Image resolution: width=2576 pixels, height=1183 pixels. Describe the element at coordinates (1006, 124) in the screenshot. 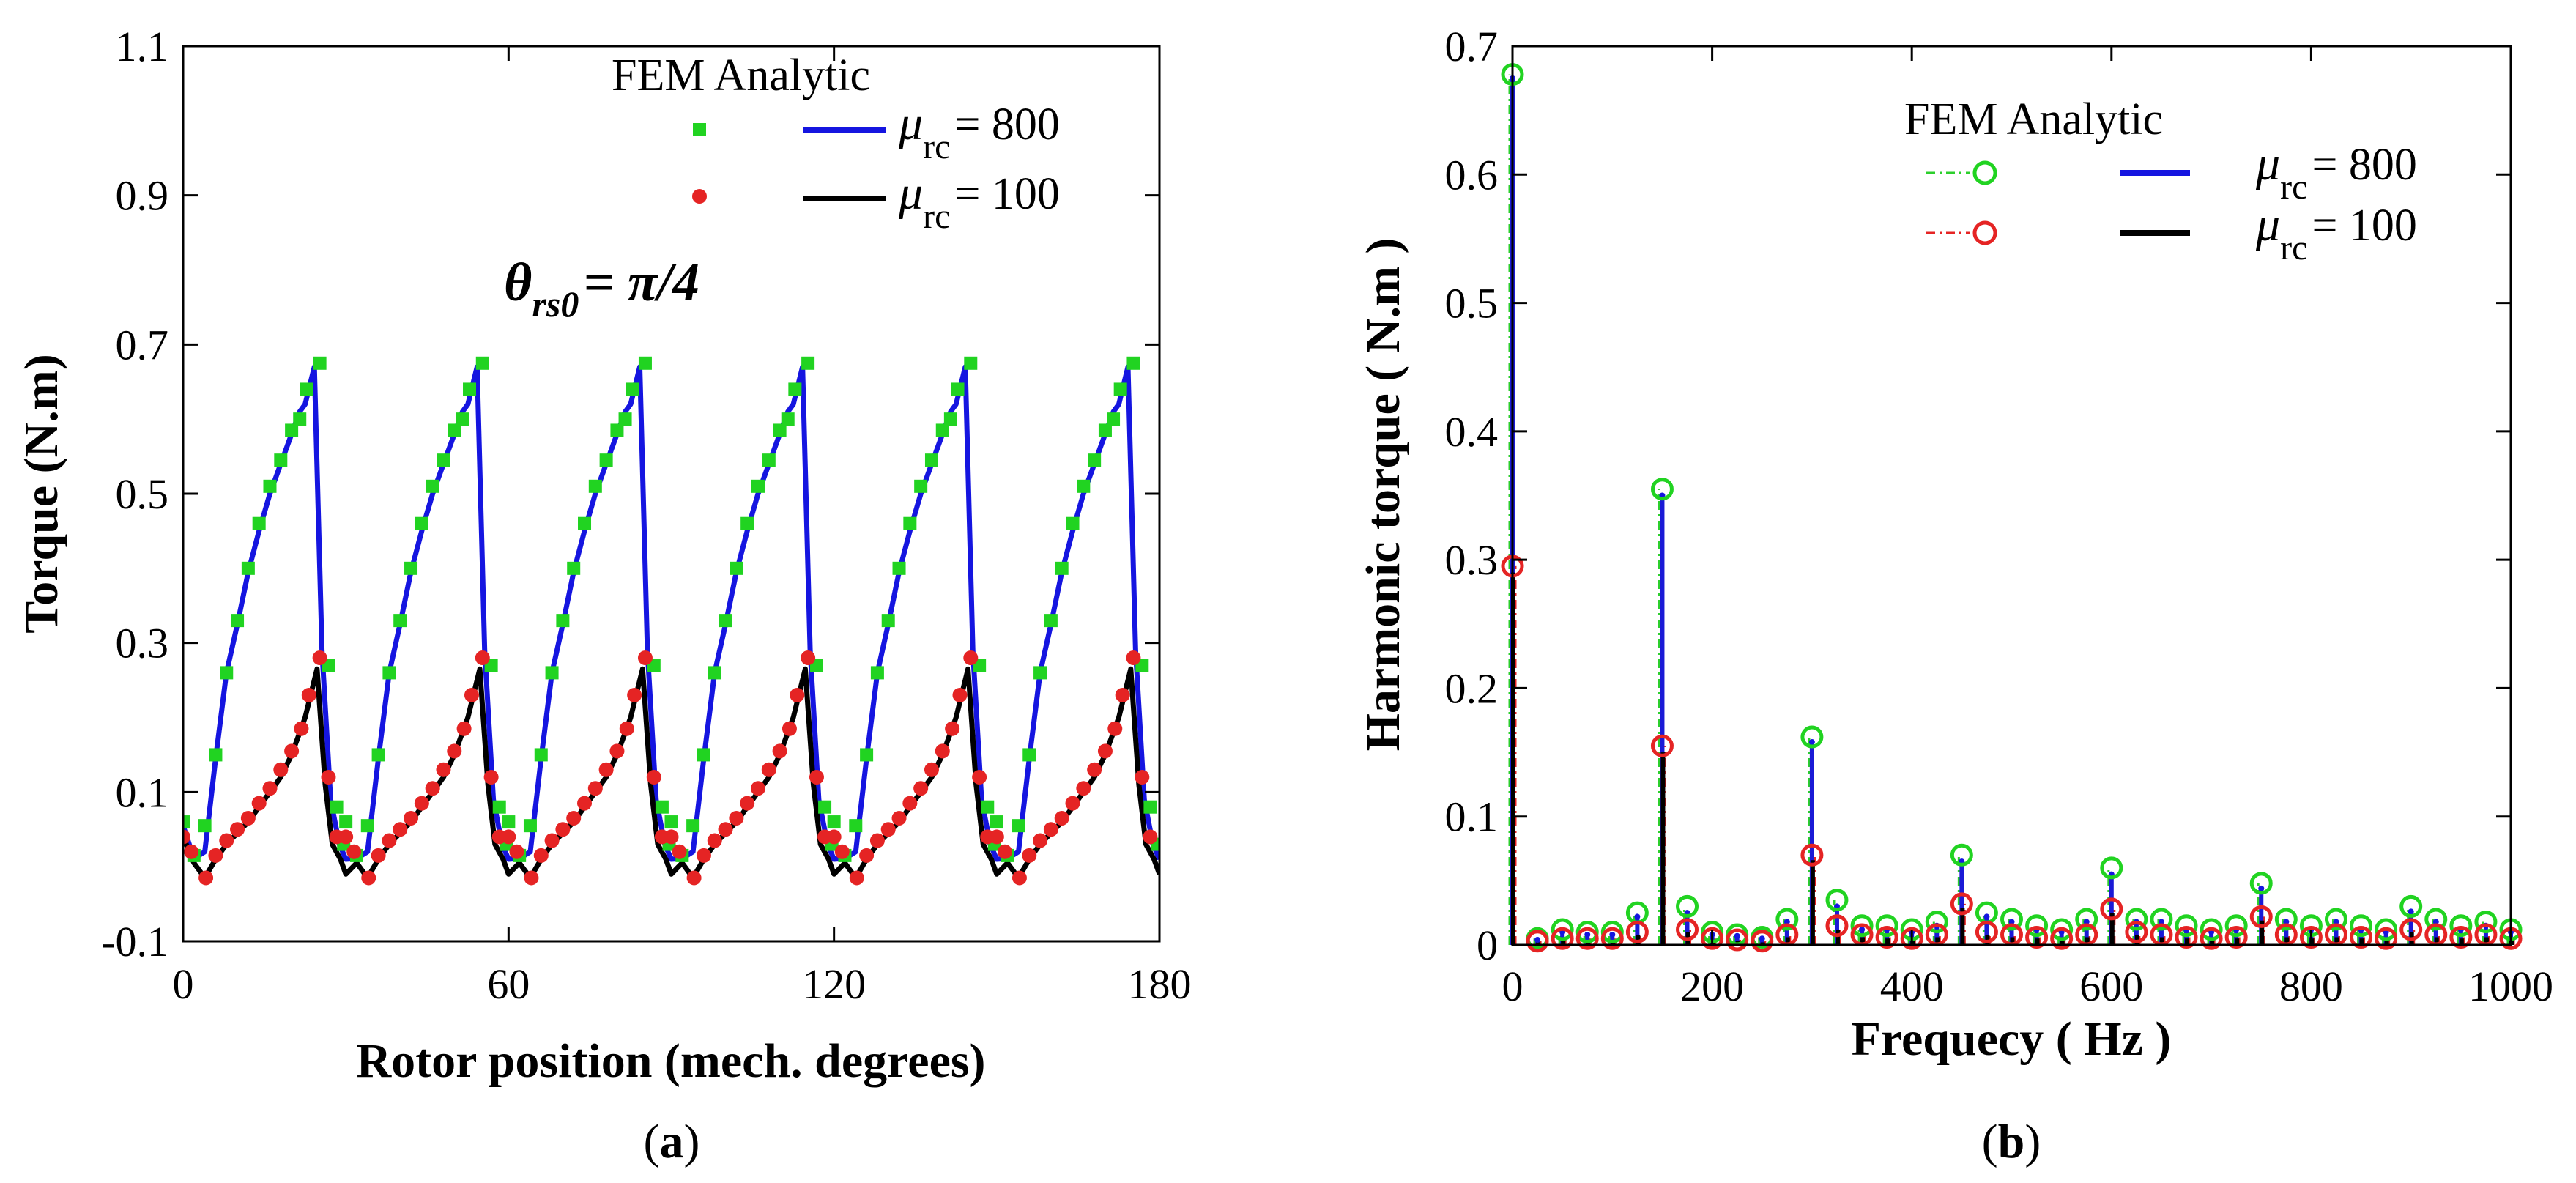

I see `legend-a-value: = 800` at that location.